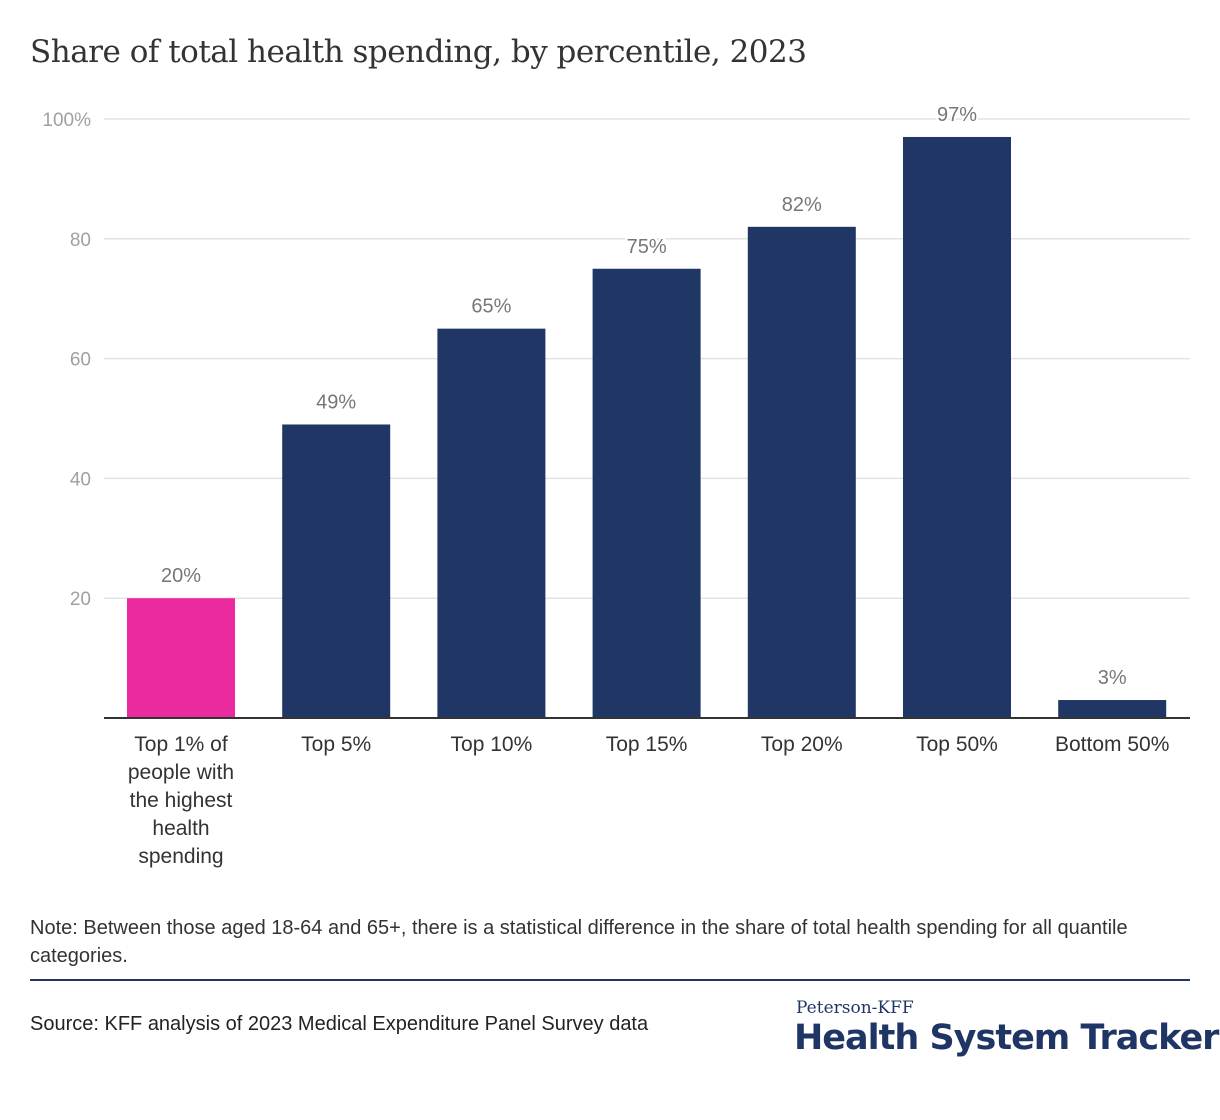 The image size is (1220, 1120). I want to click on x-tick-label: health, so click(180, 828).